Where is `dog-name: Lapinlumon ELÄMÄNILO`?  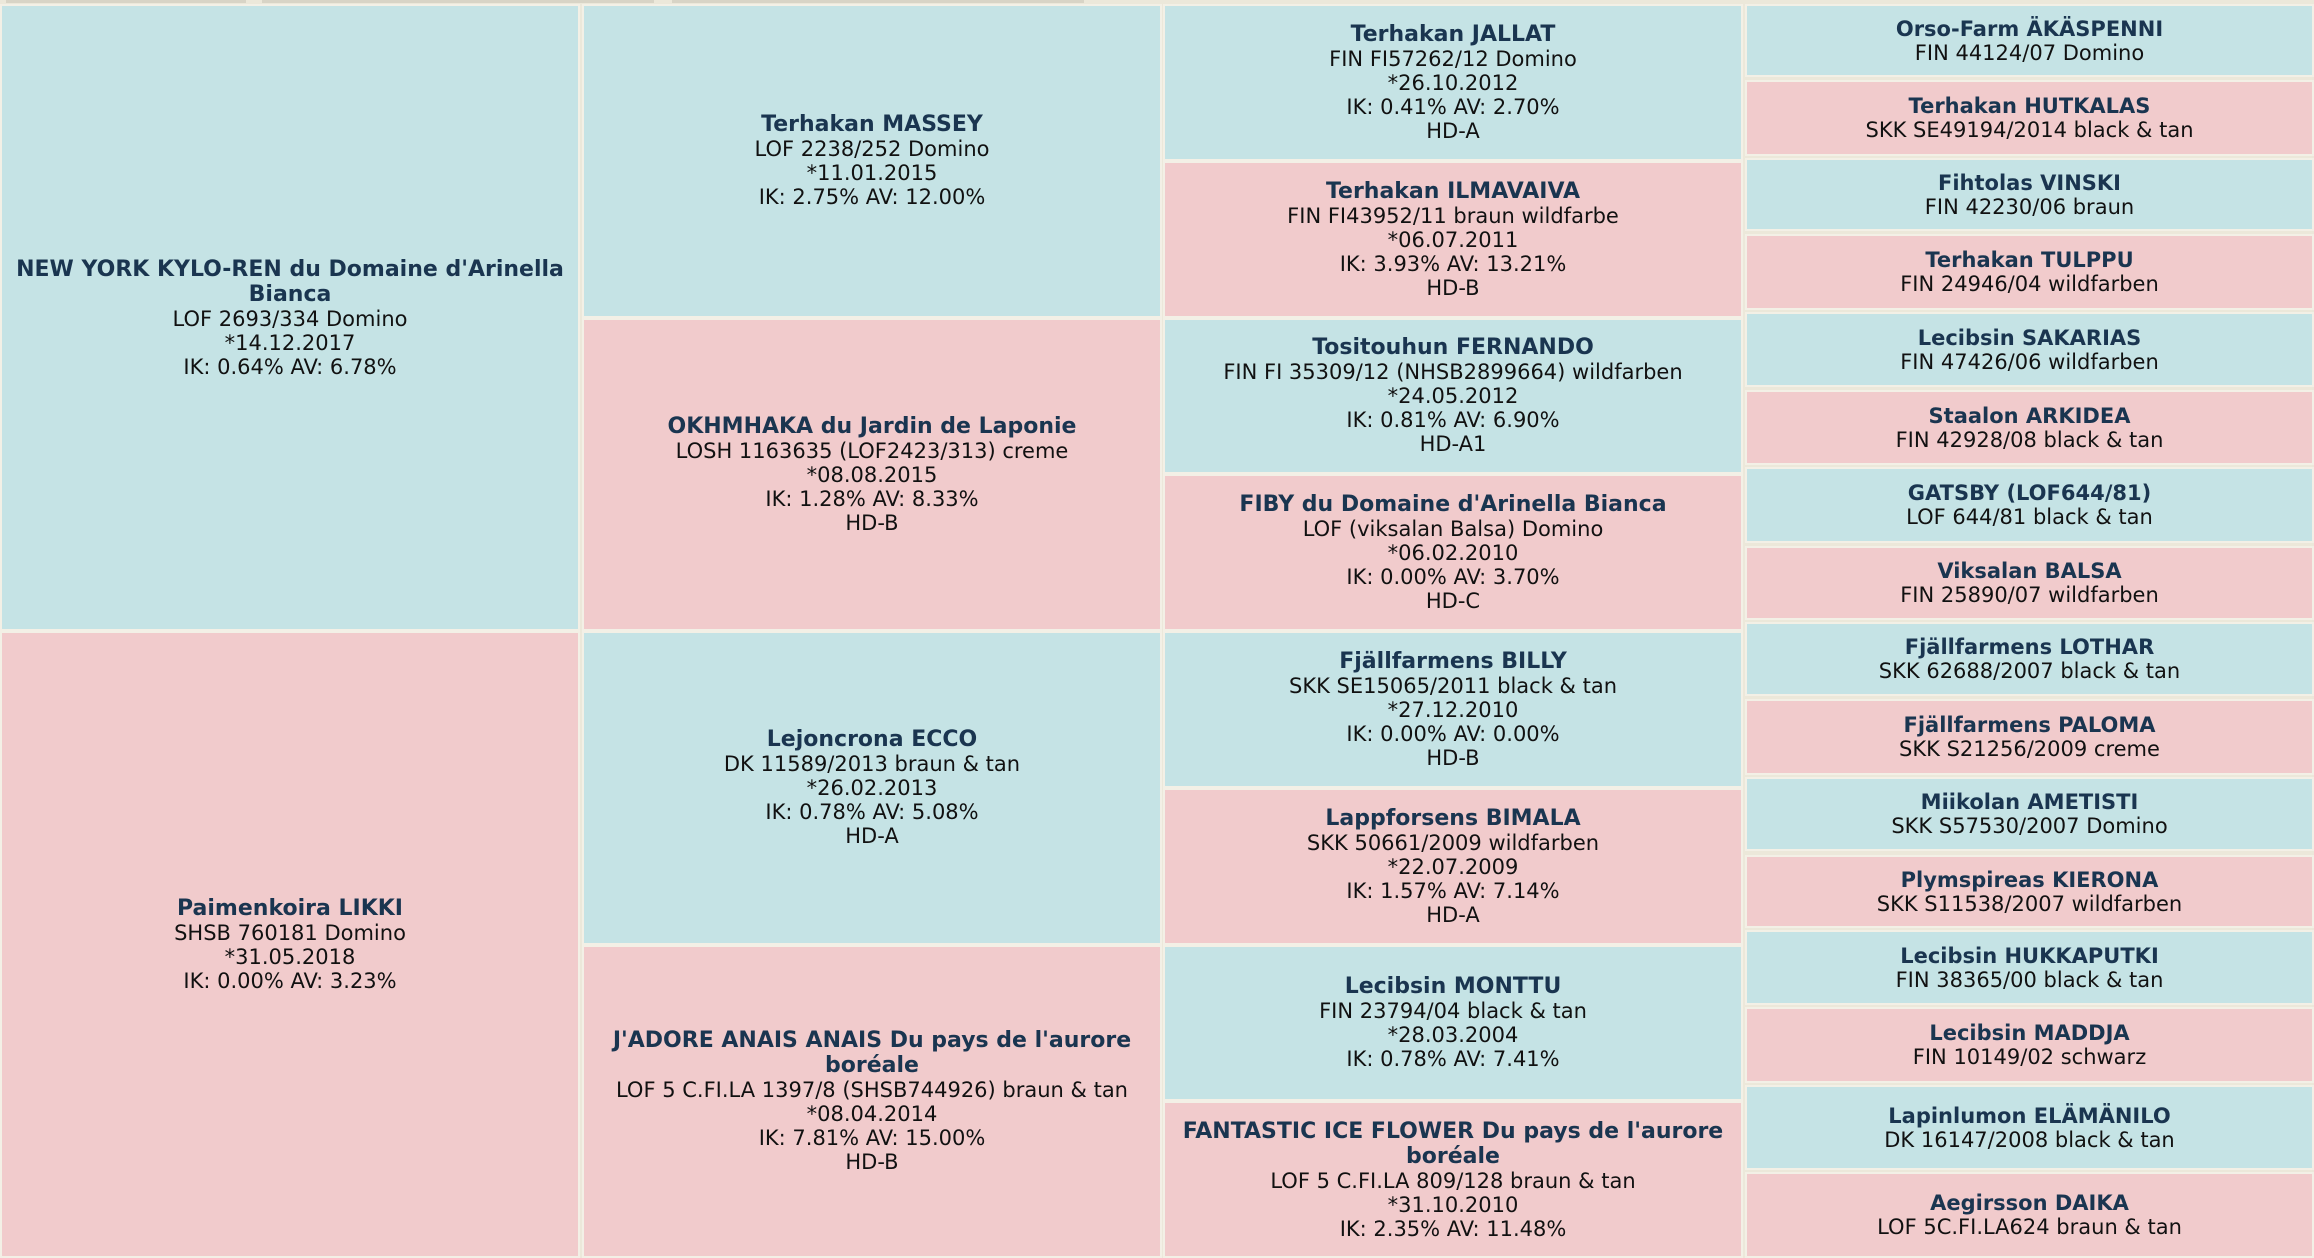
dog-name: Lapinlumon ELÄMÄNILO is located at coordinates (2029, 1115).